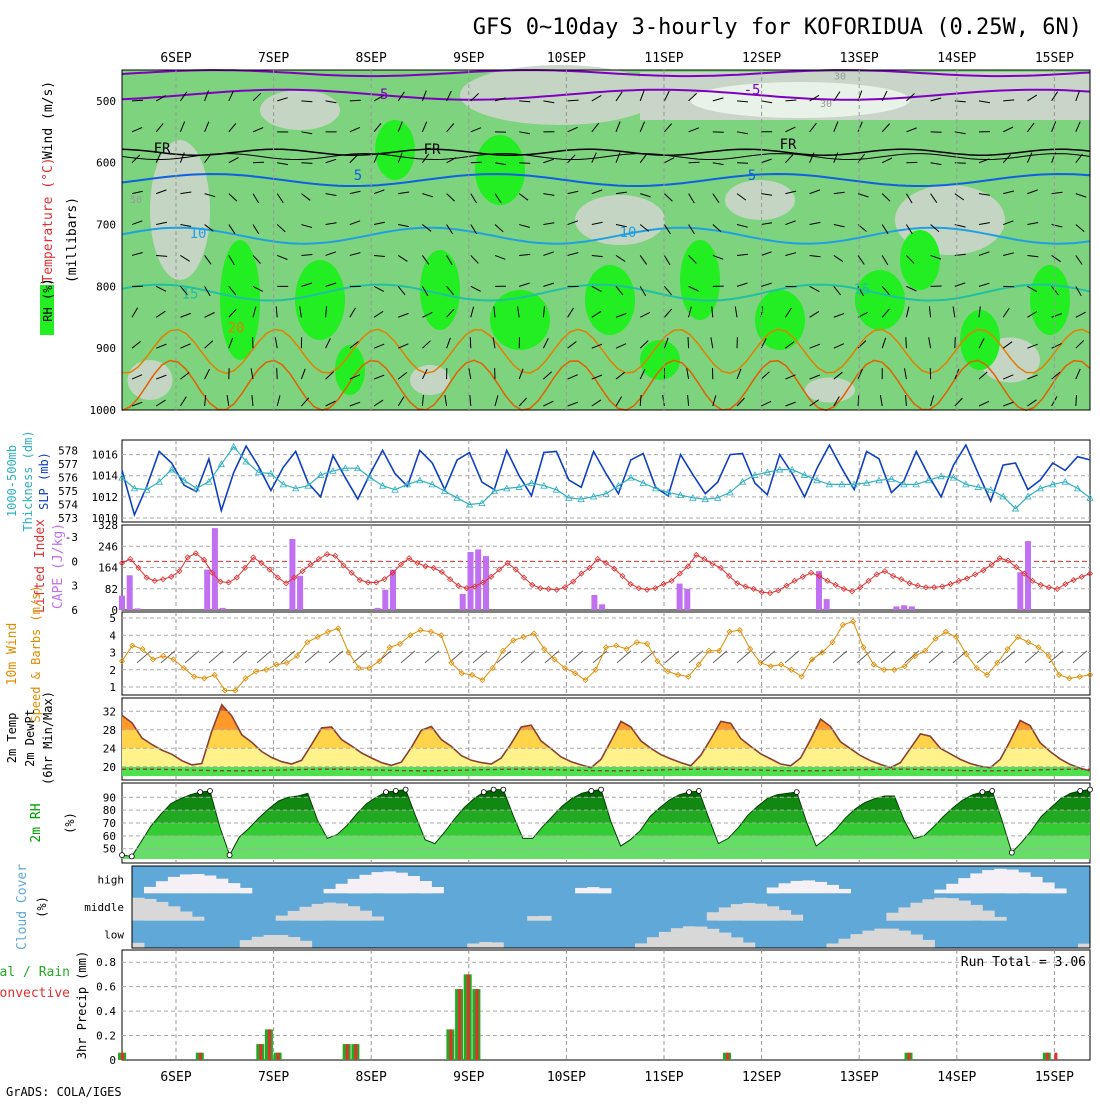 The image size is (1100, 1104). I want to click on y-tick-label: 1000, so click(103, 410).